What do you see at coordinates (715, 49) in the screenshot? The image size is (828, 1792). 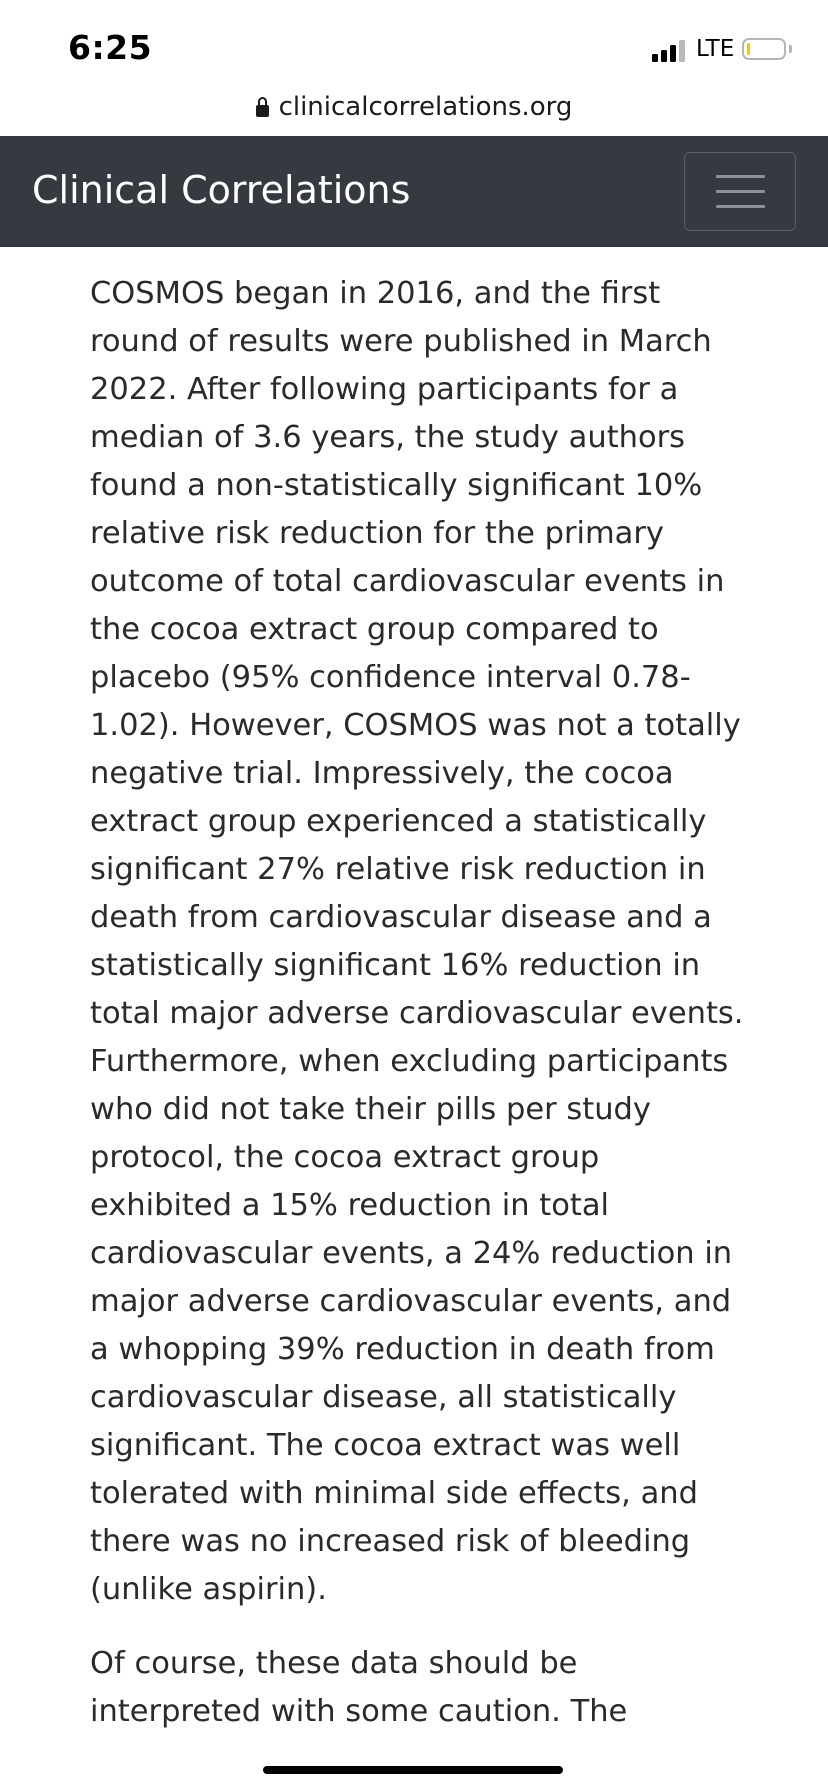 I see `network-type: LTE` at bounding box center [715, 49].